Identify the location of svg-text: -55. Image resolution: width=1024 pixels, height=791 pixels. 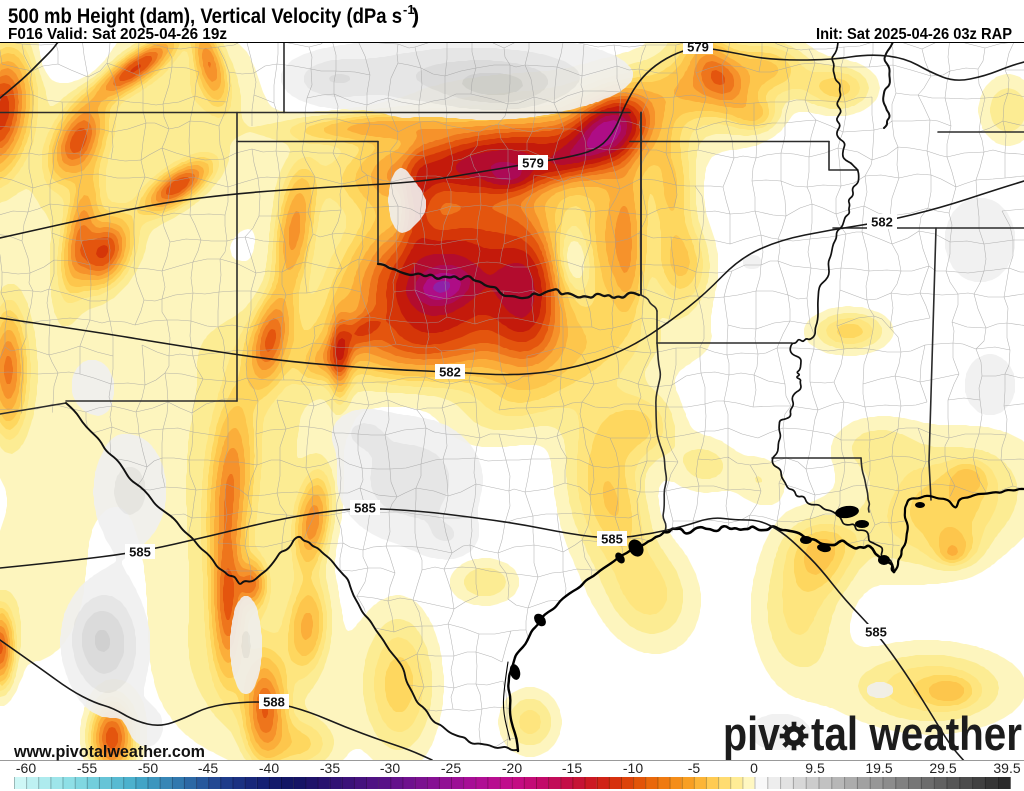
(87, 768).